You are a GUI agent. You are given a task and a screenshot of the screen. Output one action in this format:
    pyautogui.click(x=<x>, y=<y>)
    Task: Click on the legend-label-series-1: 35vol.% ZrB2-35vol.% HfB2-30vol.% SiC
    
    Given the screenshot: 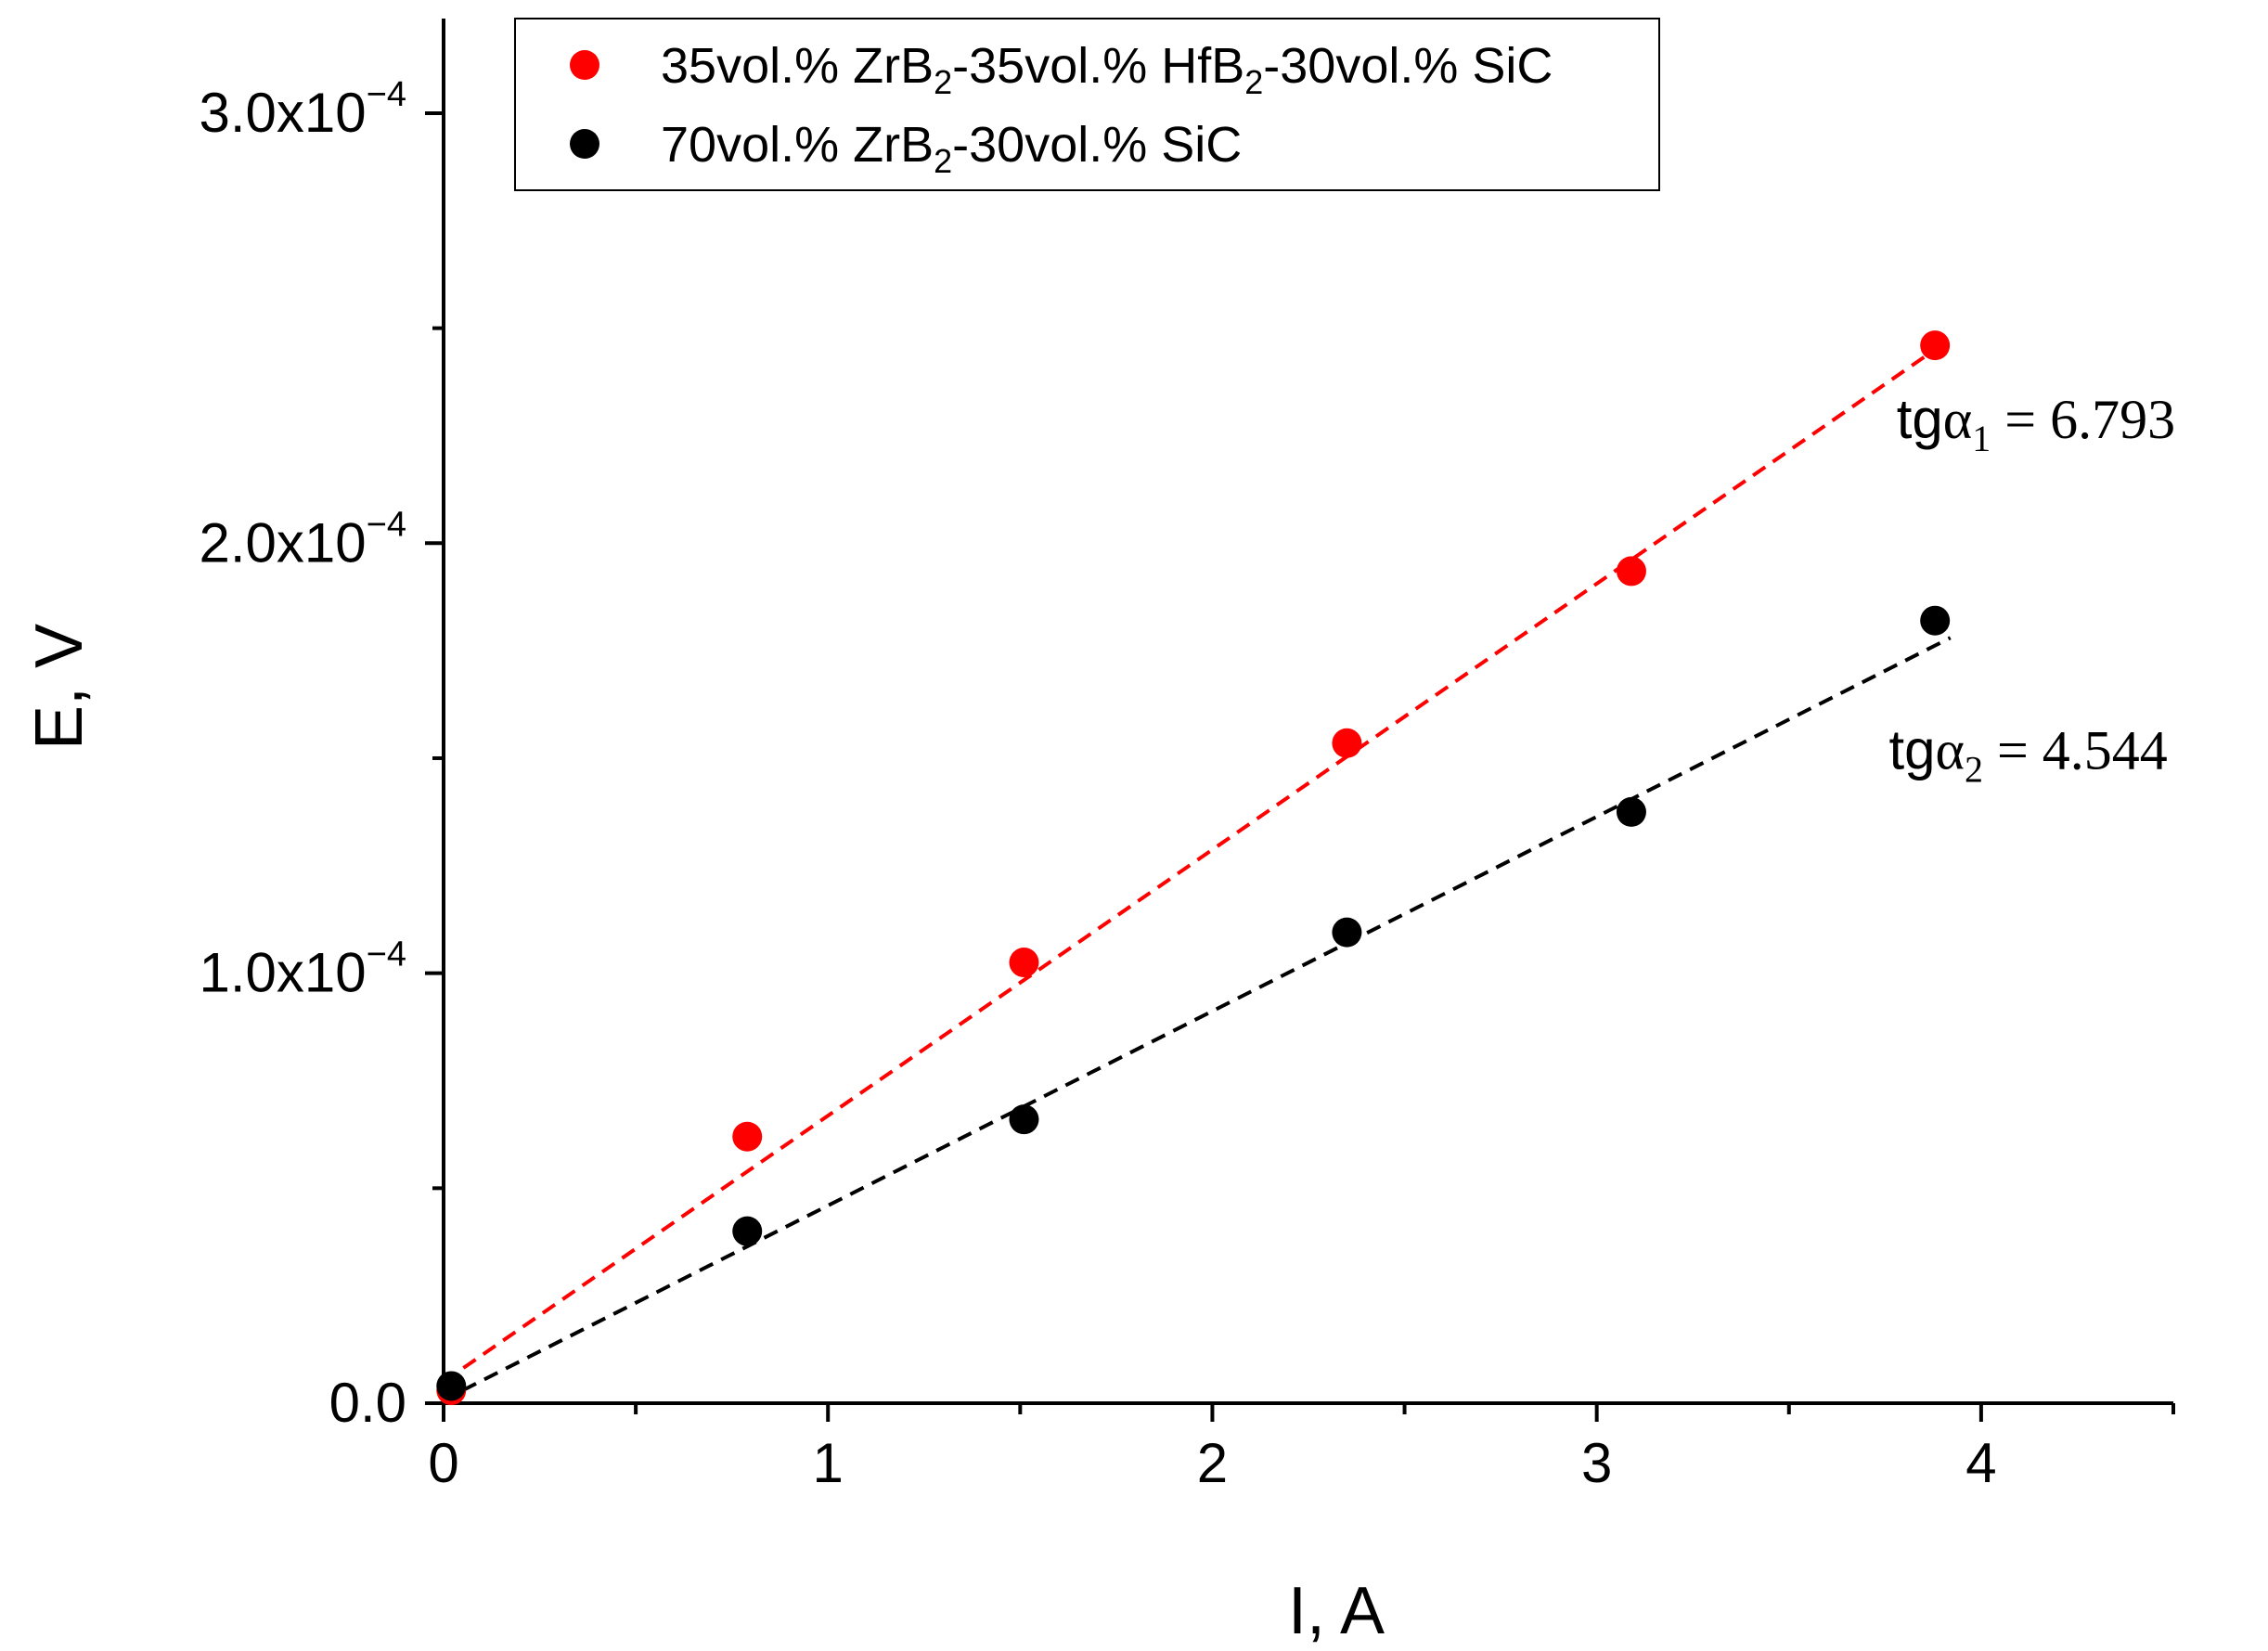 What is the action you would take?
    pyautogui.click(x=1107, y=69)
    